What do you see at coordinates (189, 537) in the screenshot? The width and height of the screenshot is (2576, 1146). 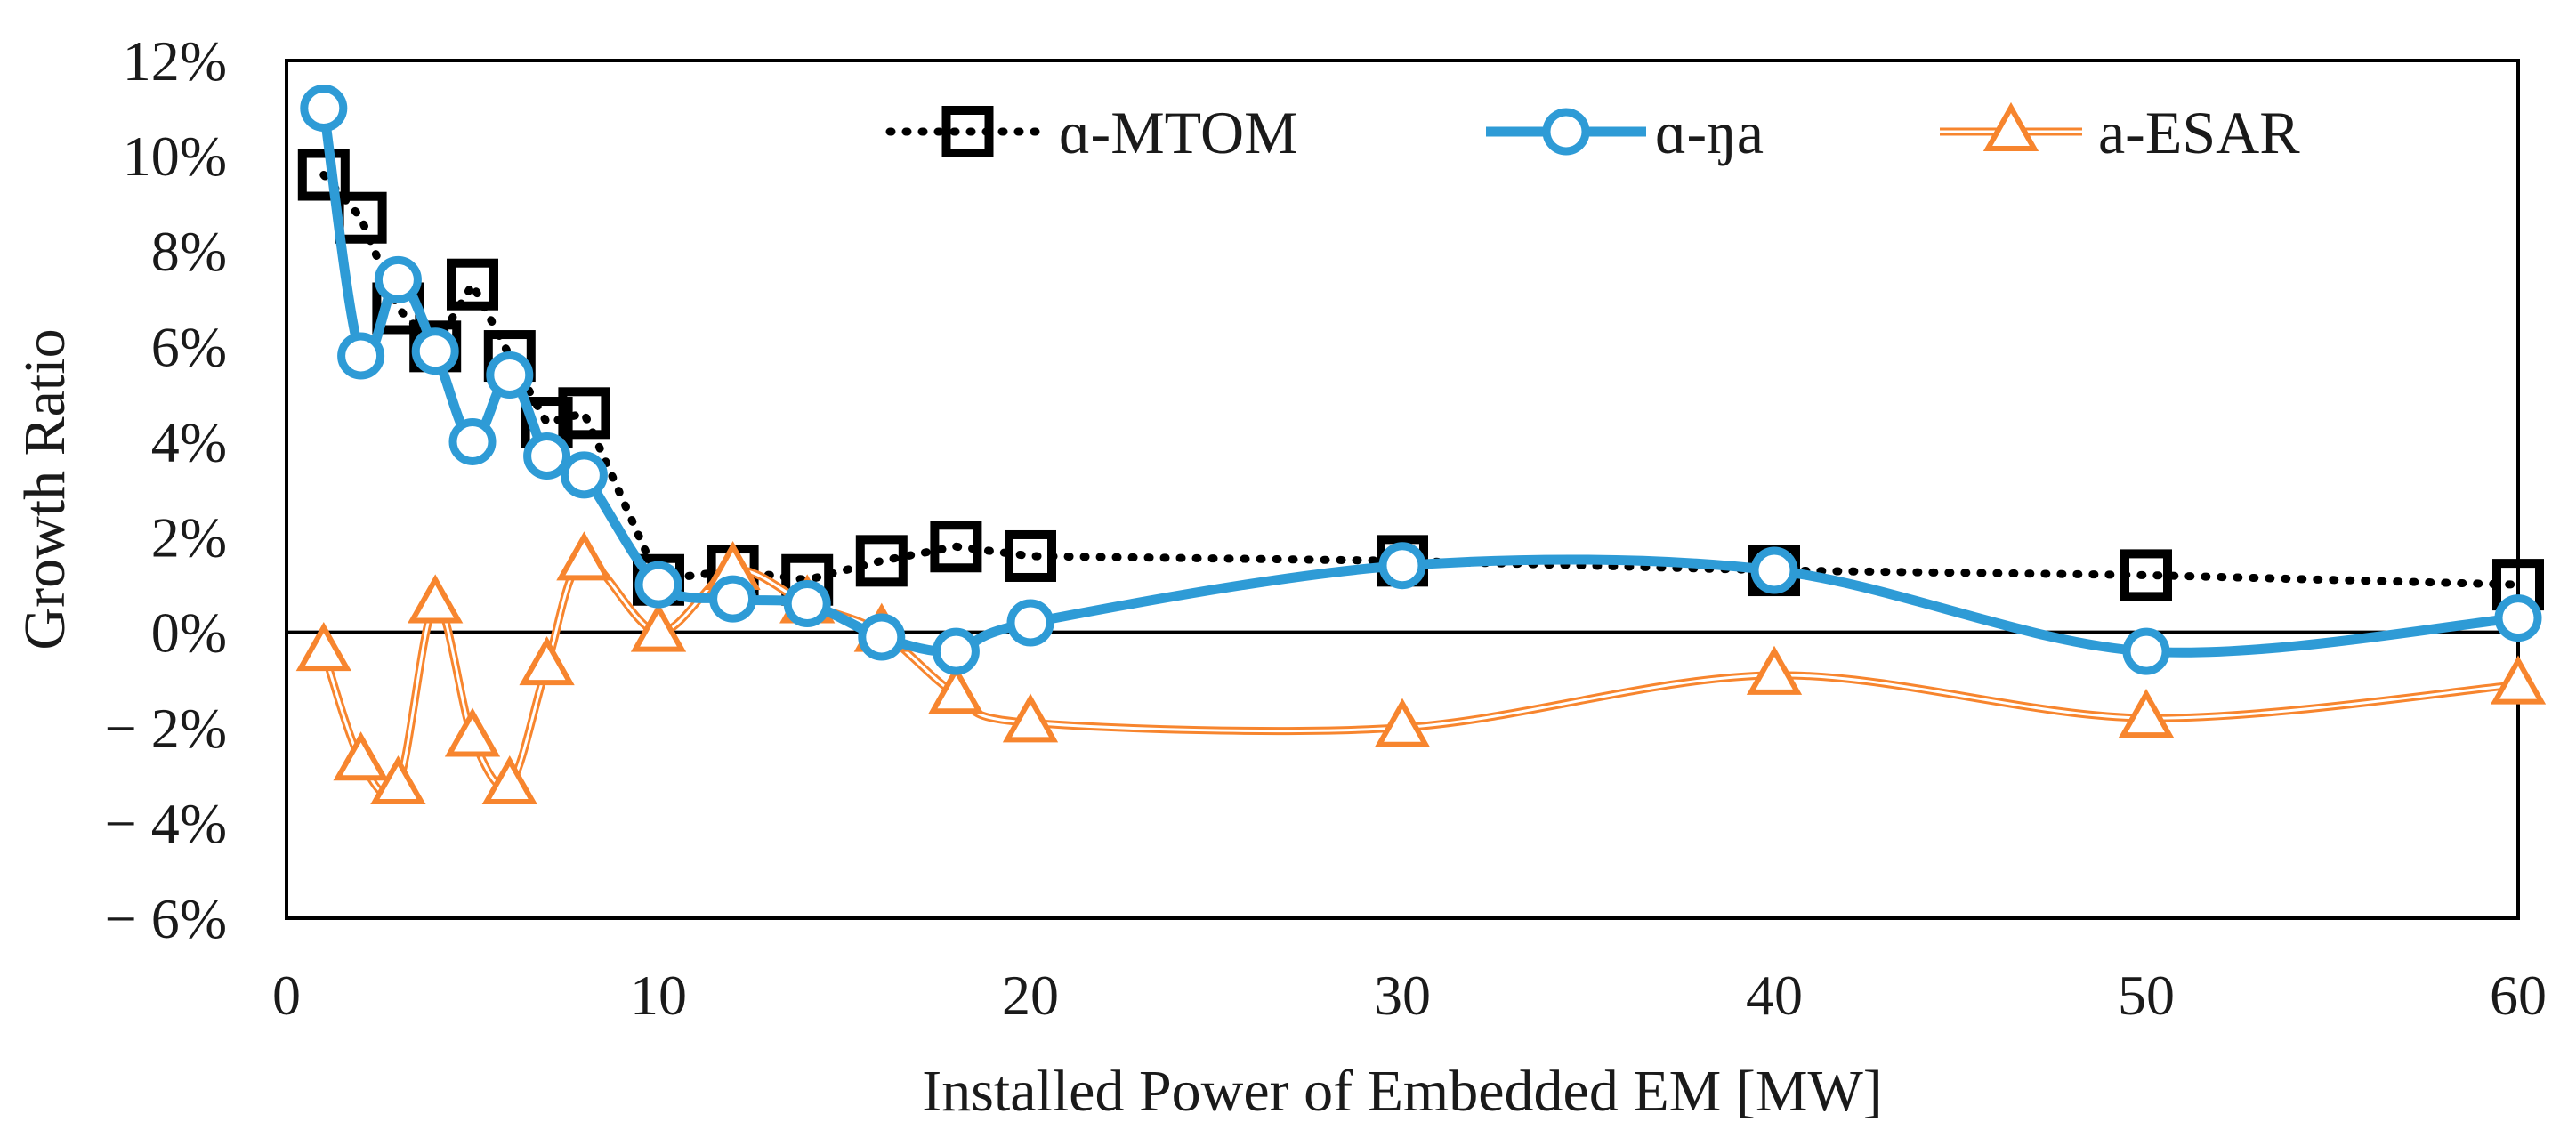 I see `y-tick-label: 2%` at bounding box center [189, 537].